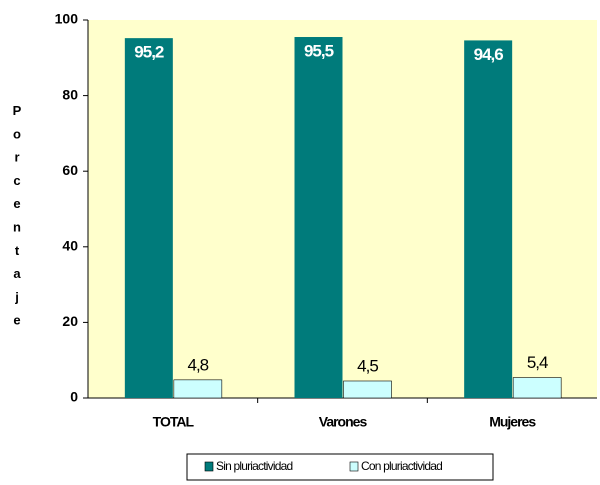  What do you see at coordinates (149, 52) in the screenshot?
I see `value-label: 95,2` at bounding box center [149, 52].